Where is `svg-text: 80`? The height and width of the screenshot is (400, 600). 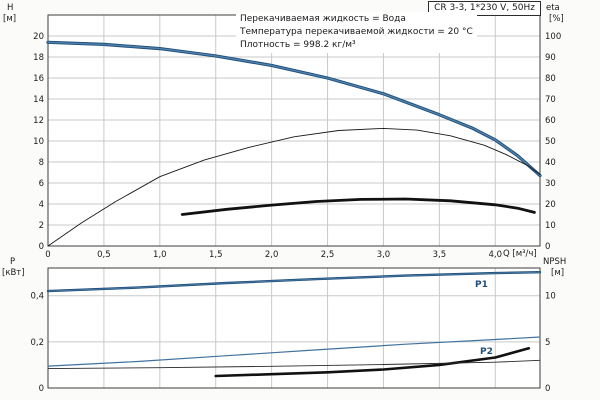
svg-text: 80 is located at coordinates (550, 79).